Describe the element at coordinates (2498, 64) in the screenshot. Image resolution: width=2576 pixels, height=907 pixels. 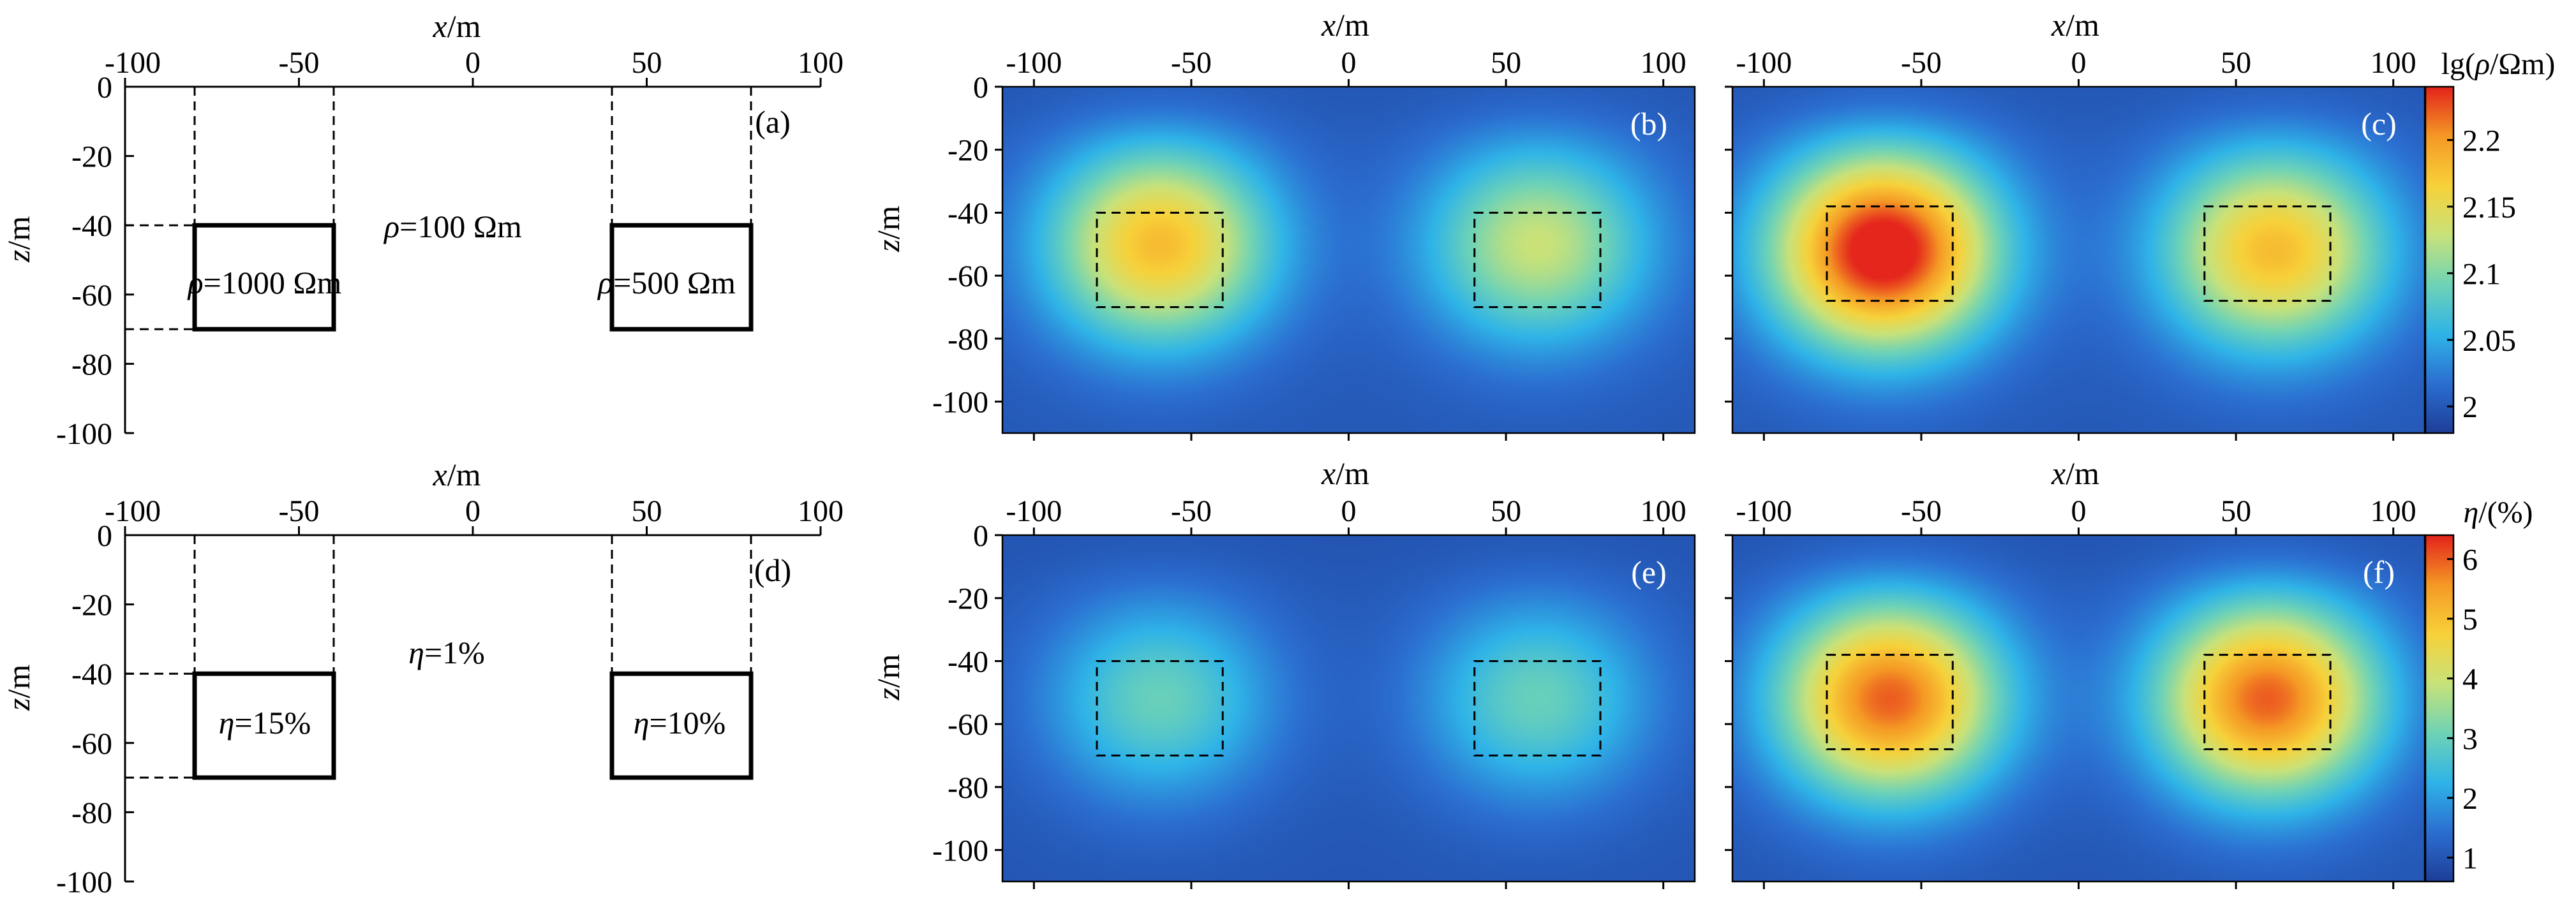
I see `colorbar-title: lg(ρ/Ωm)` at that location.